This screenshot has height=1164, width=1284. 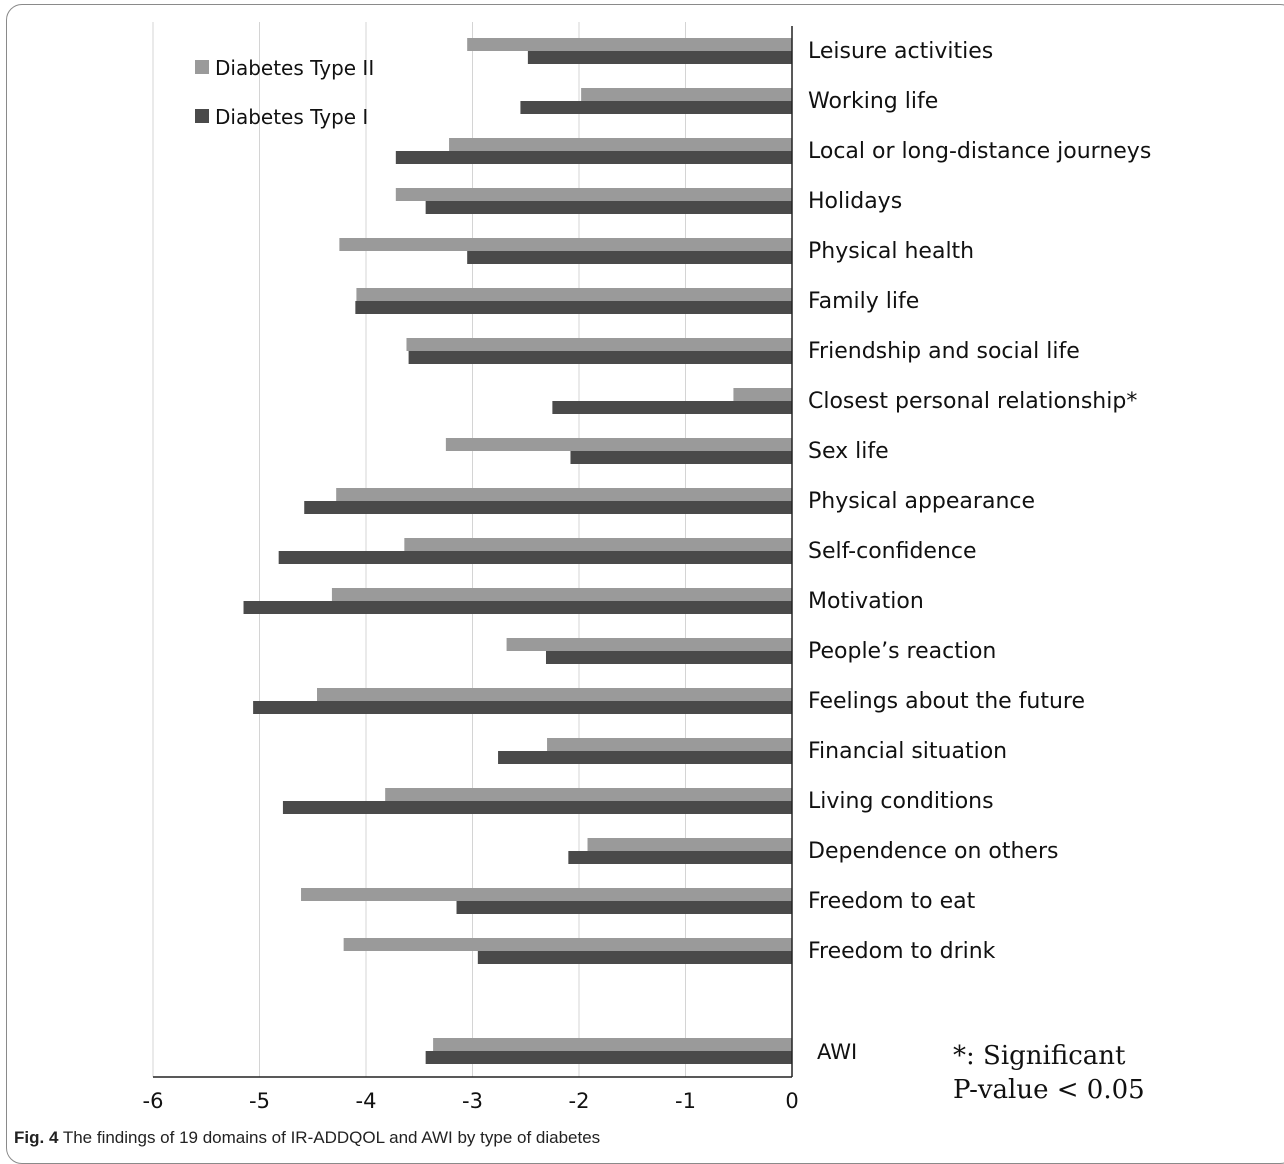 What do you see at coordinates (892, 901) in the screenshot?
I see `category-label: Freedom to eat` at bounding box center [892, 901].